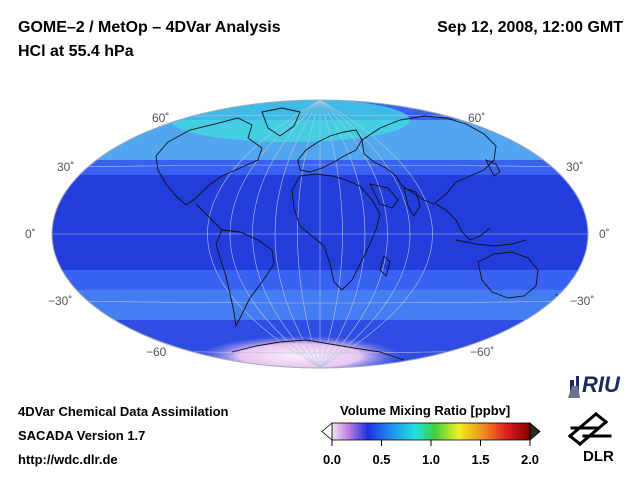 The height and width of the screenshot is (480, 640). What do you see at coordinates (123, 411) in the screenshot?
I see `footer-system-name: 4DVar Chemical Data Assimilation` at bounding box center [123, 411].